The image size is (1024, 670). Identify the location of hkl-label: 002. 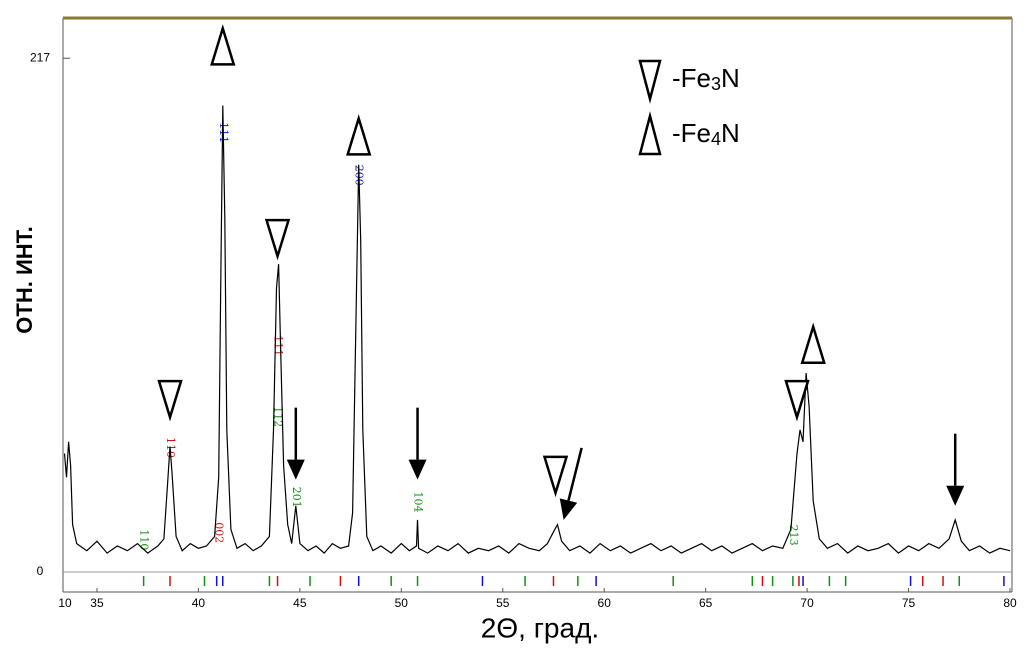
(219, 532).